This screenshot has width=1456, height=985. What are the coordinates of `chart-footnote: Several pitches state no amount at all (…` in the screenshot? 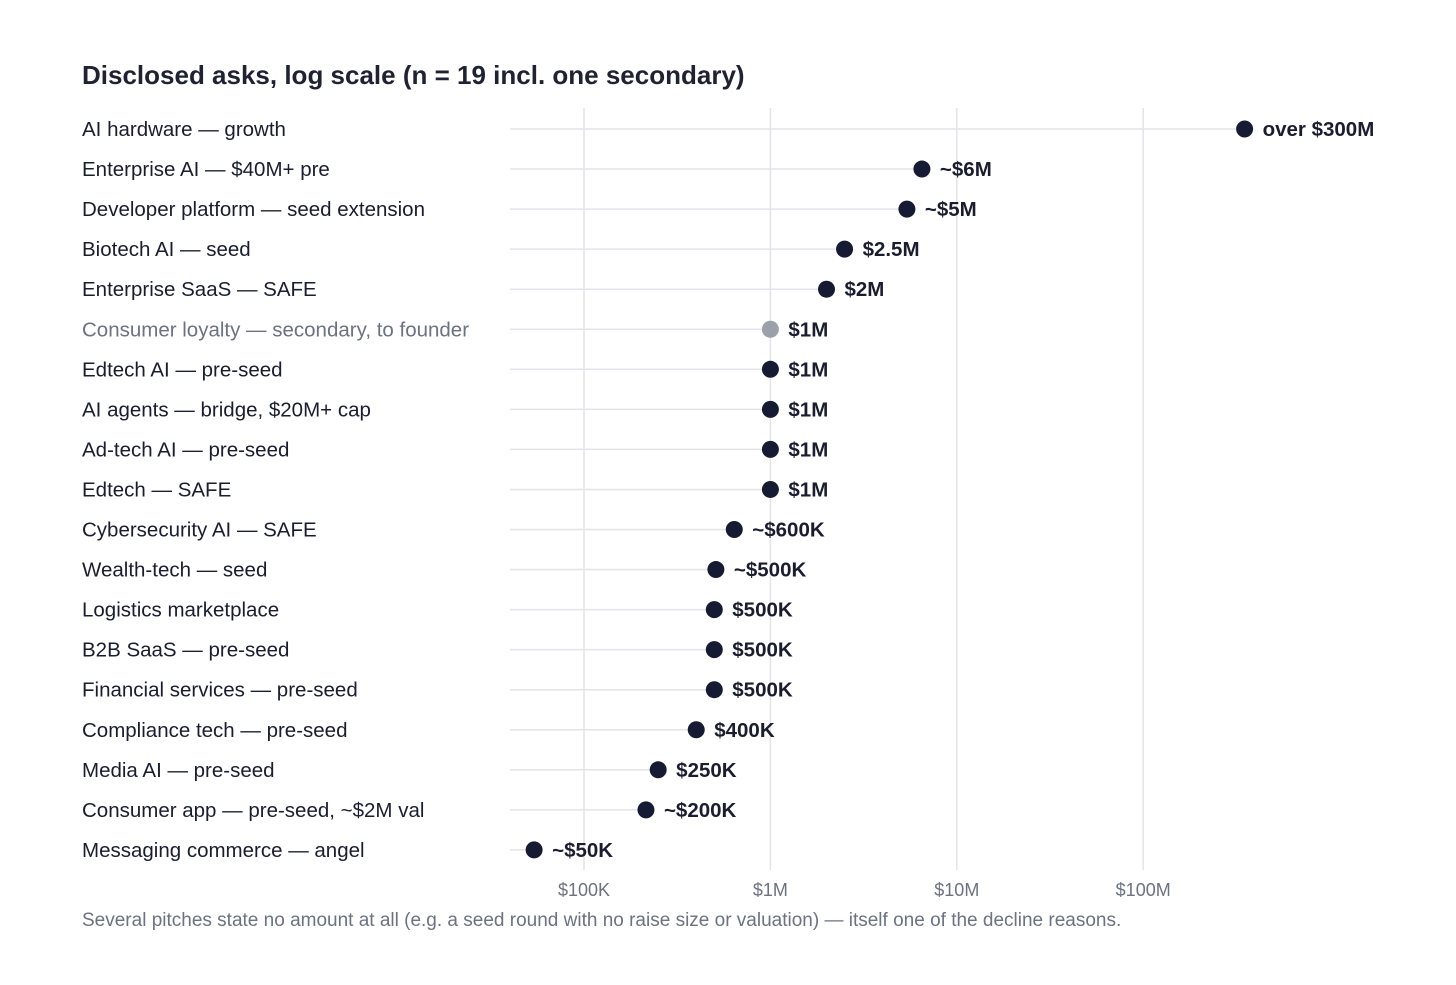 It's located at (602, 920).